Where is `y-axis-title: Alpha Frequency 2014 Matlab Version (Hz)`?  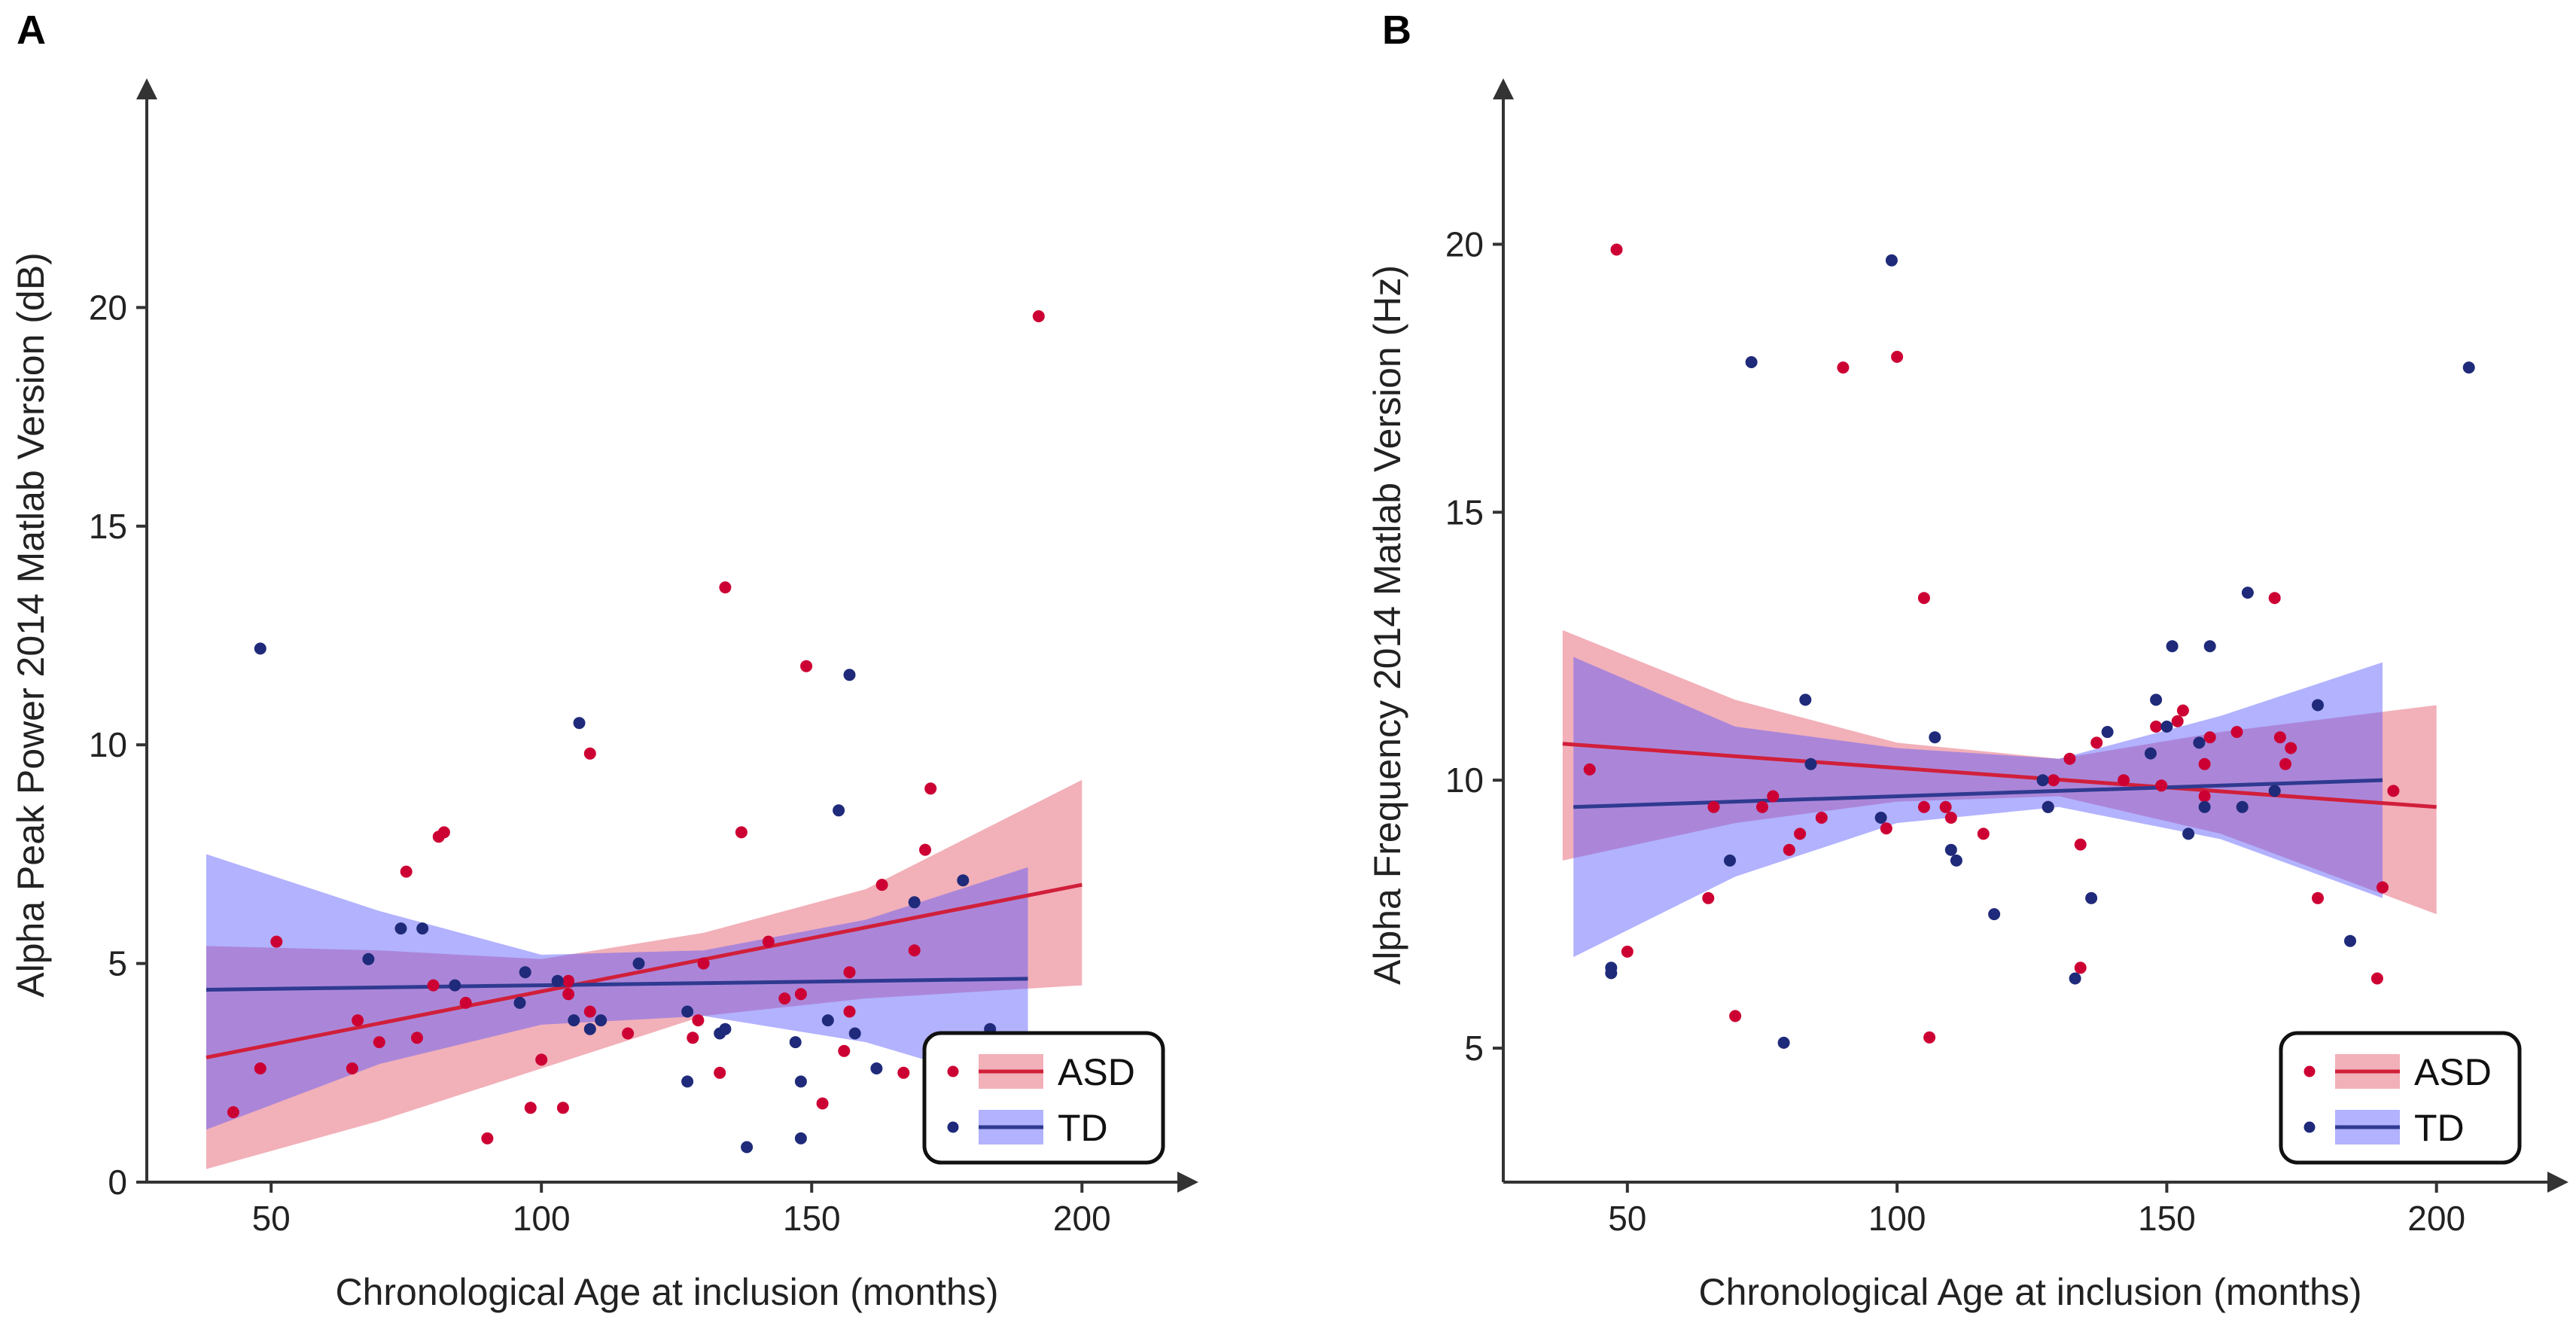
y-axis-title: Alpha Frequency 2014 Matlab Version (Hz) is located at coordinates (1387, 625).